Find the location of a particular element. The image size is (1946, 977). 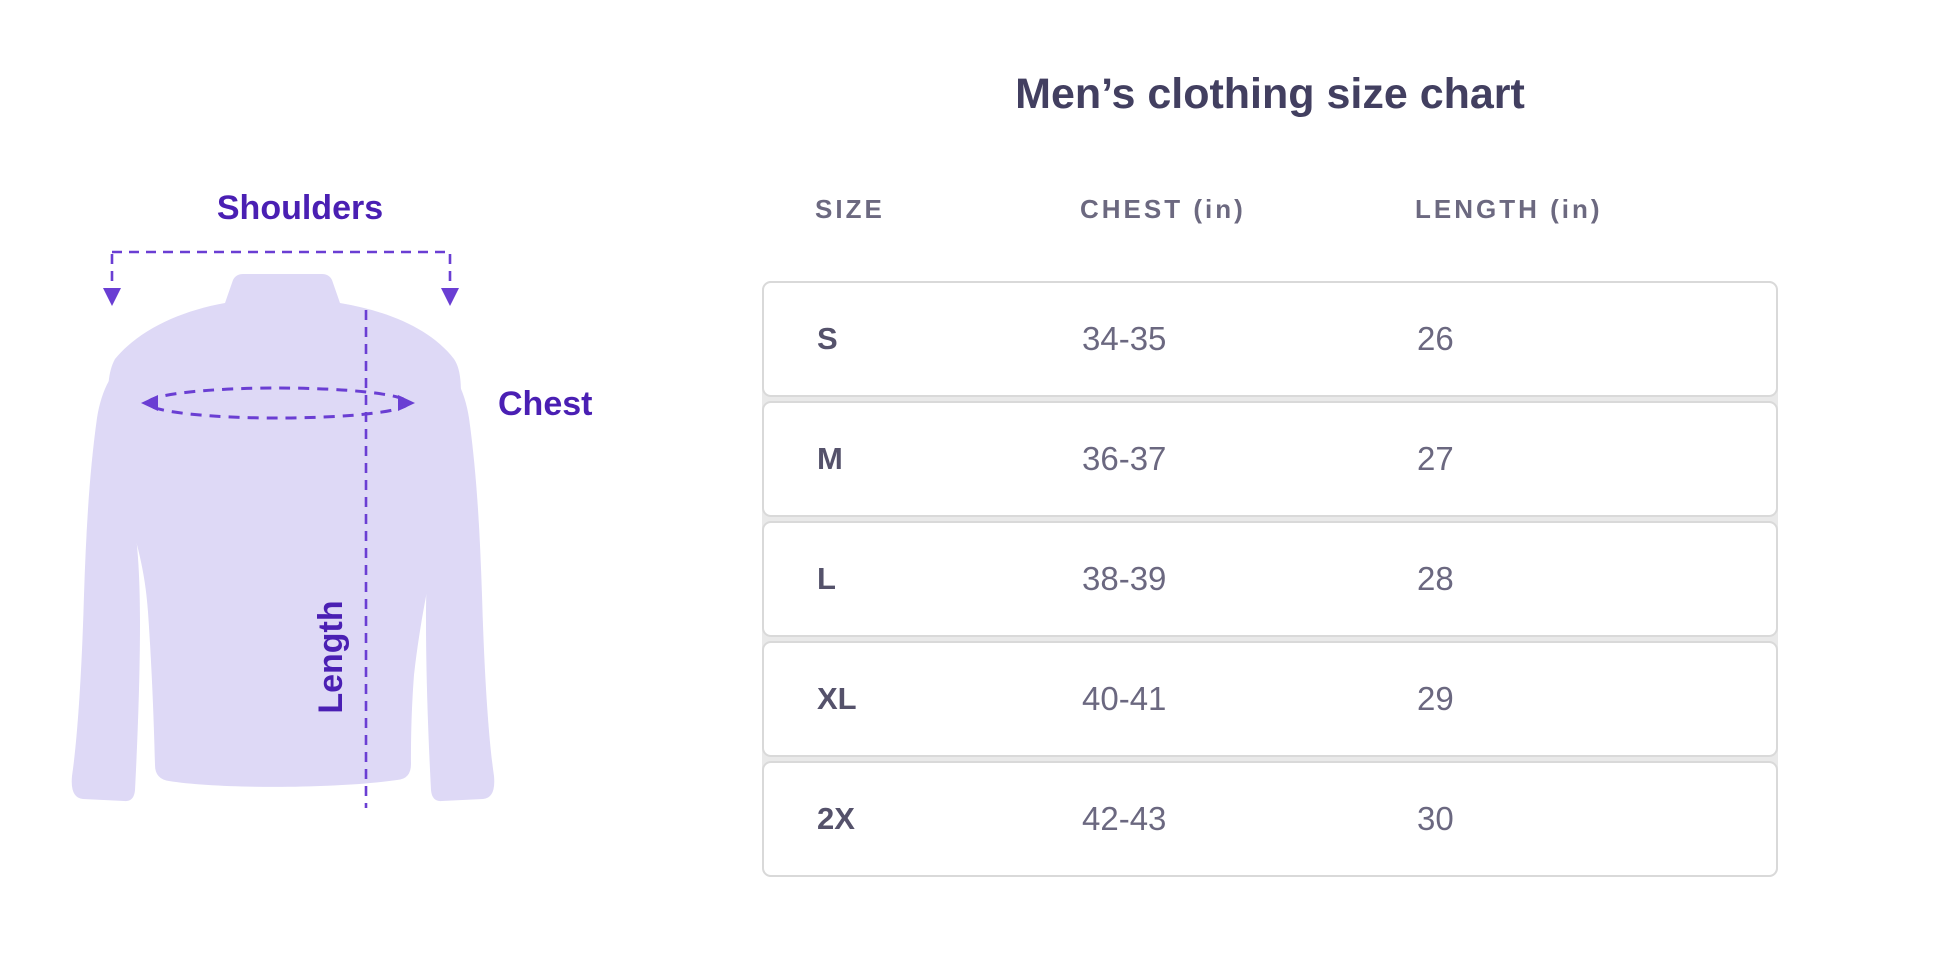

column-header-chest: CHEST (in) is located at coordinates (1163, 209).